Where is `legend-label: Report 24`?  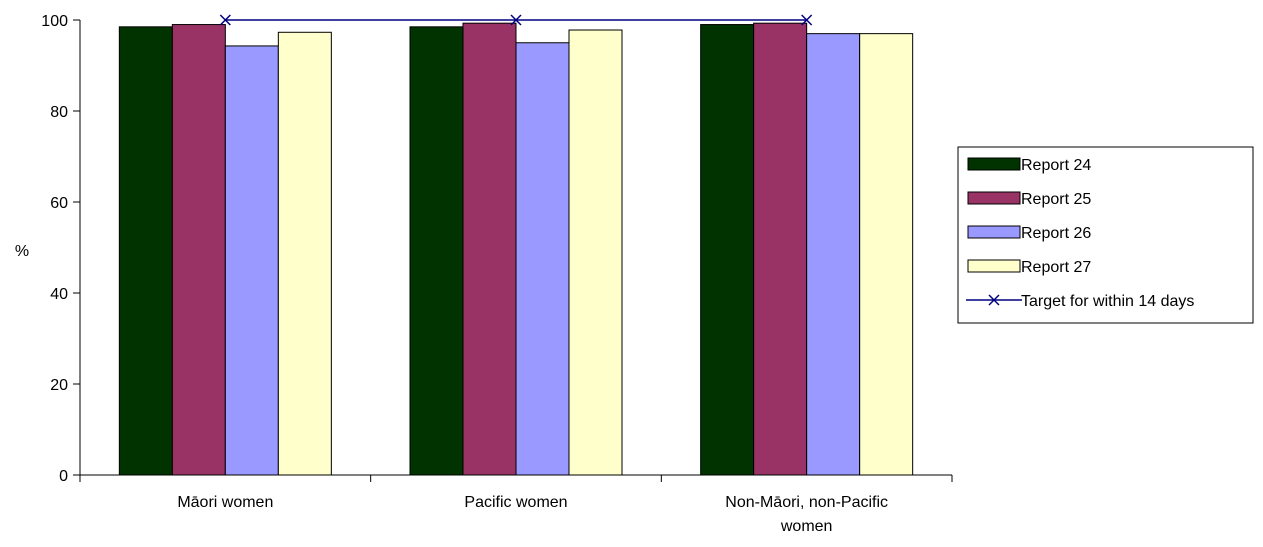
legend-label: Report 24 is located at coordinates (1056, 165).